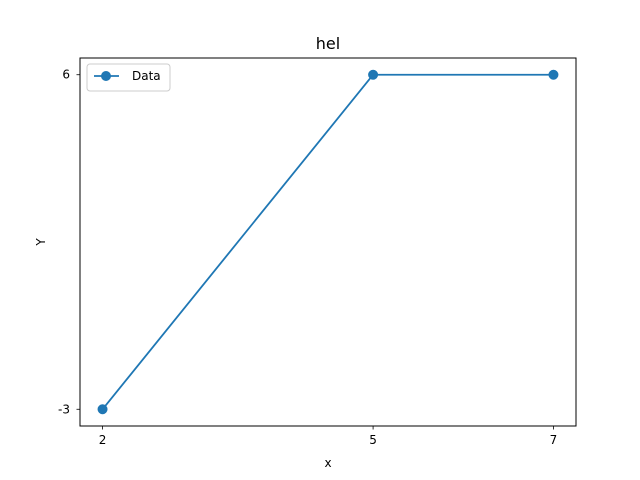  What do you see at coordinates (64, 409) in the screenshot?
I see `y-tick-label: -3` at bounding box center [64, 409].